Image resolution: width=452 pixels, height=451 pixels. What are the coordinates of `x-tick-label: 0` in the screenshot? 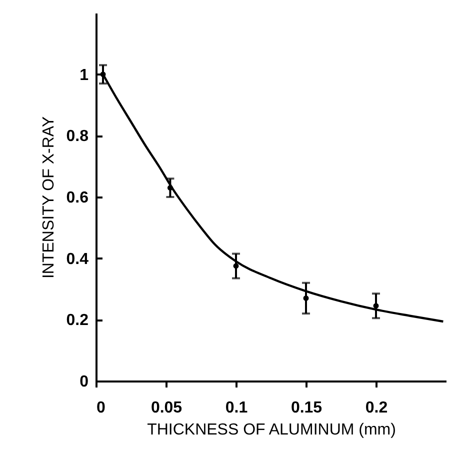 It's located at (101, 408).